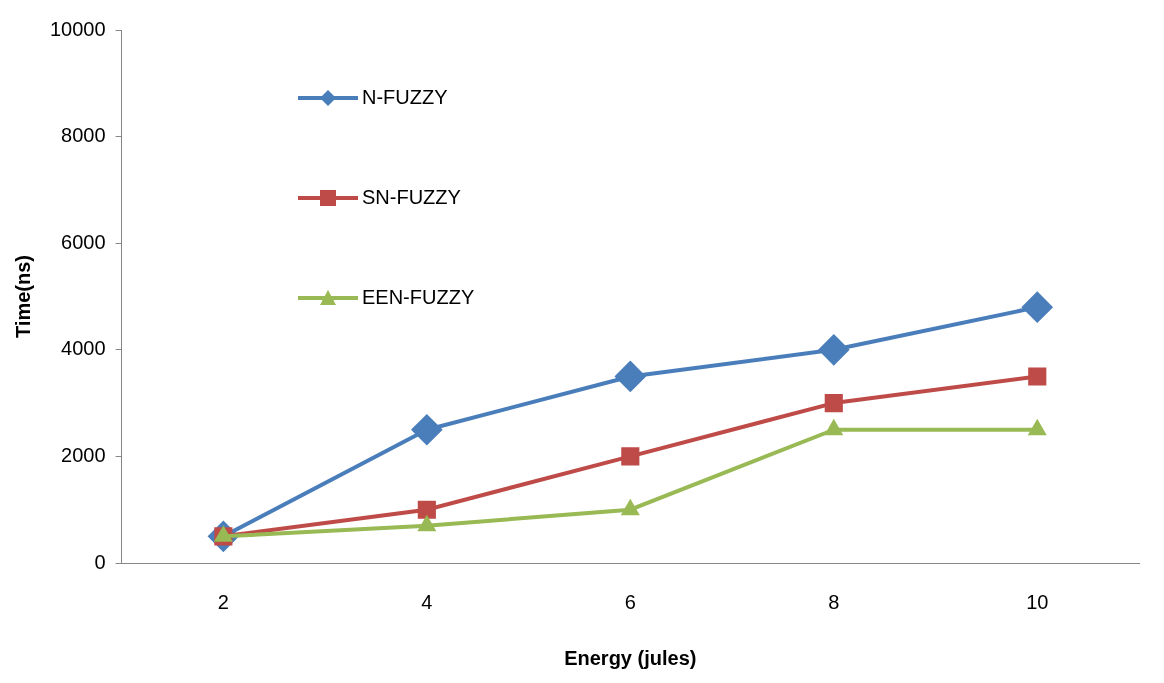 This screenshot has height=683, width=1164. Describe the element at coordinates (83, 241) in the screenshot. I see `y-tick-label: 6000` at that location.